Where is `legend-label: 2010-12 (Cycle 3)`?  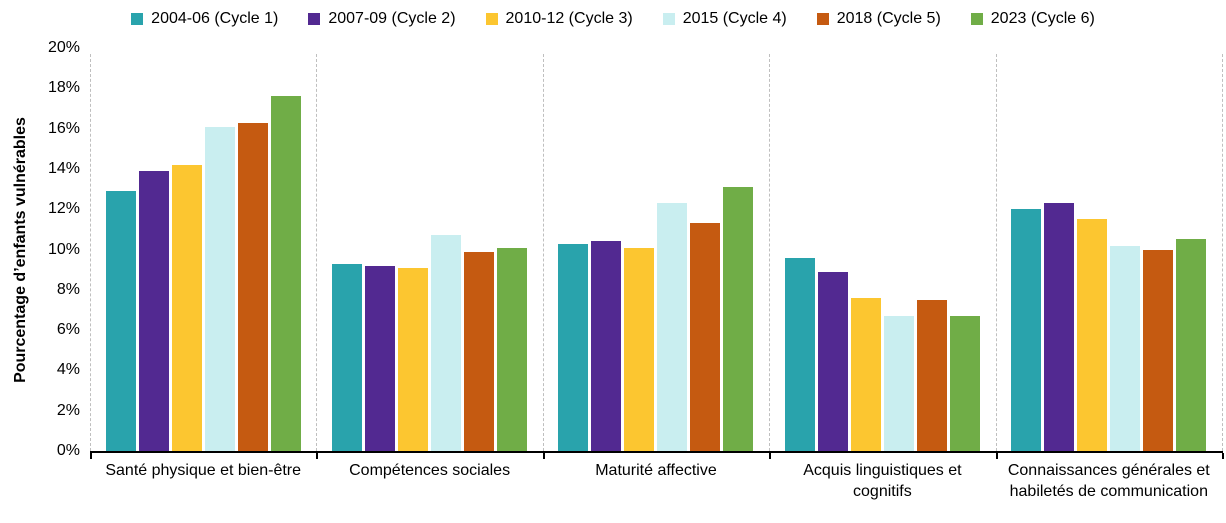
legend-label: 2010-12 (Cycle 3) is located at coordinates (569, 18).